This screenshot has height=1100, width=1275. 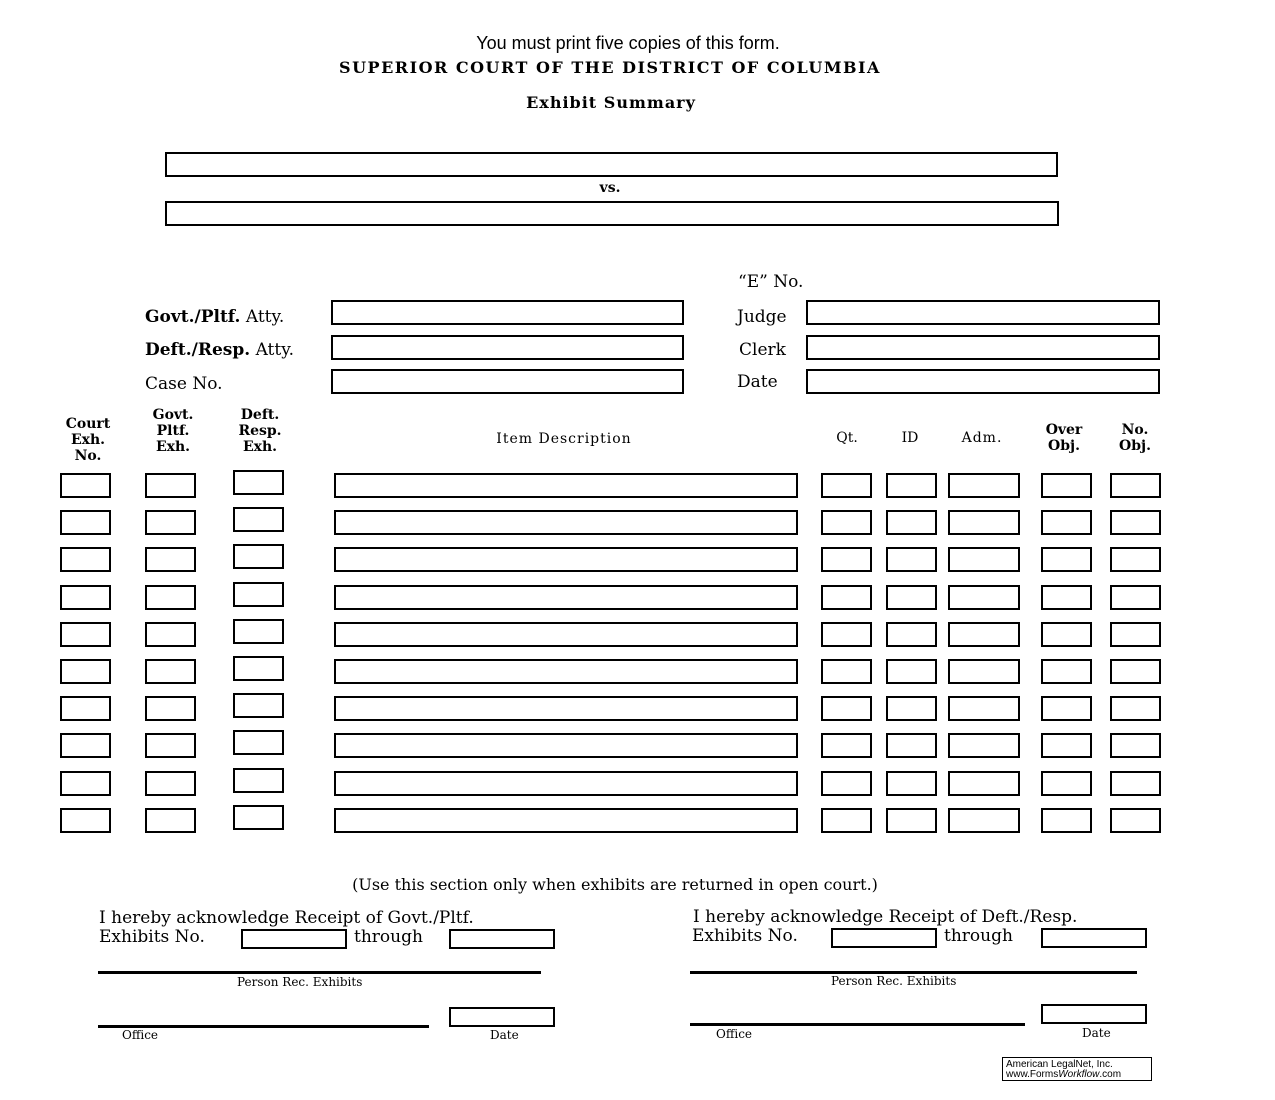 I want to click on clerk-field, so click(x=983, y=347).